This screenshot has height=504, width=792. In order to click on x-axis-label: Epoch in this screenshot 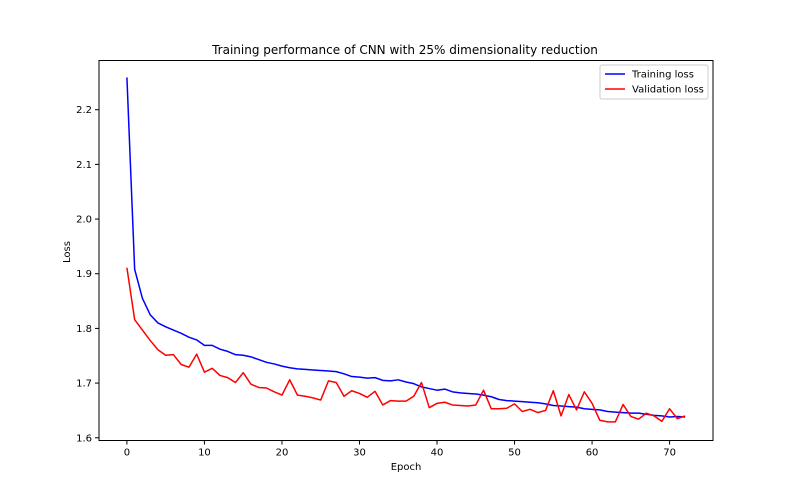, I will do `click(406, 467)`.